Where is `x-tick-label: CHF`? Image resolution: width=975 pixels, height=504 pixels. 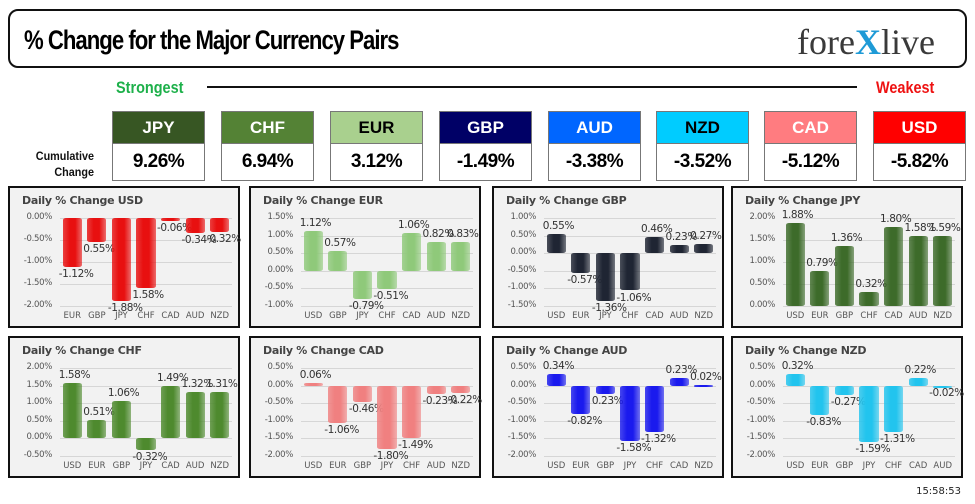
x-tick-label: CHF is located at coordinates (630, 316).